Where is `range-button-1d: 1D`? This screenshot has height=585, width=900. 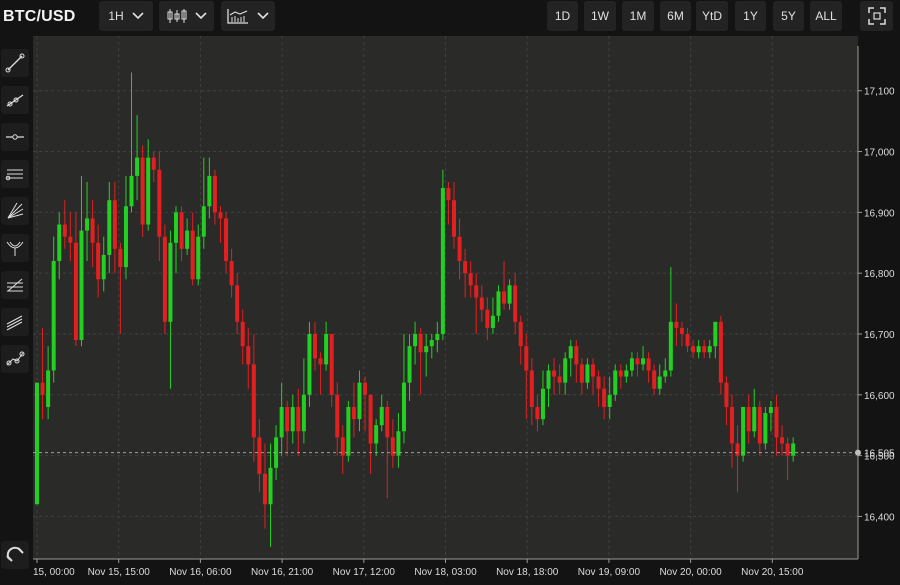
range-button-1d: 1D is located at coordinates (562, 16).